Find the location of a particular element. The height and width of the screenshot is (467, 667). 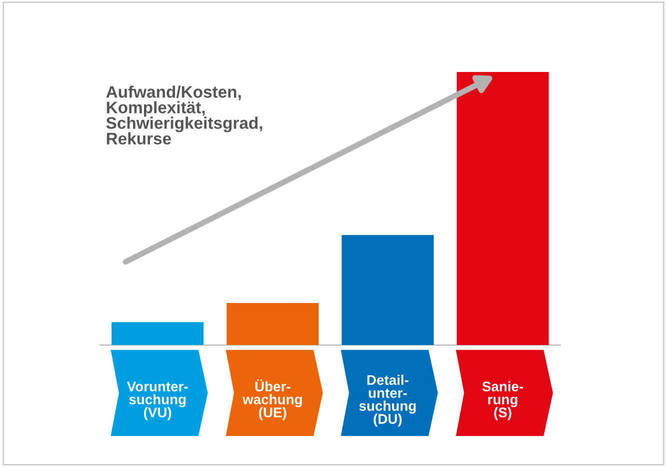

x-tick-label: Sanie- rung (S) is located at coordinates (503, 400).